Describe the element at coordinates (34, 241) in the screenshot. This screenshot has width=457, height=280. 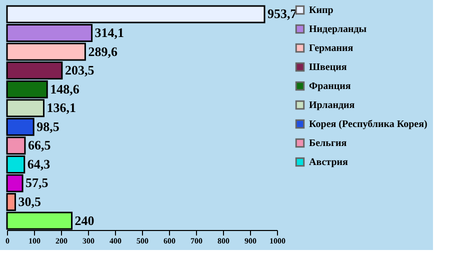
I see `x-tick-label: 100` at that location.